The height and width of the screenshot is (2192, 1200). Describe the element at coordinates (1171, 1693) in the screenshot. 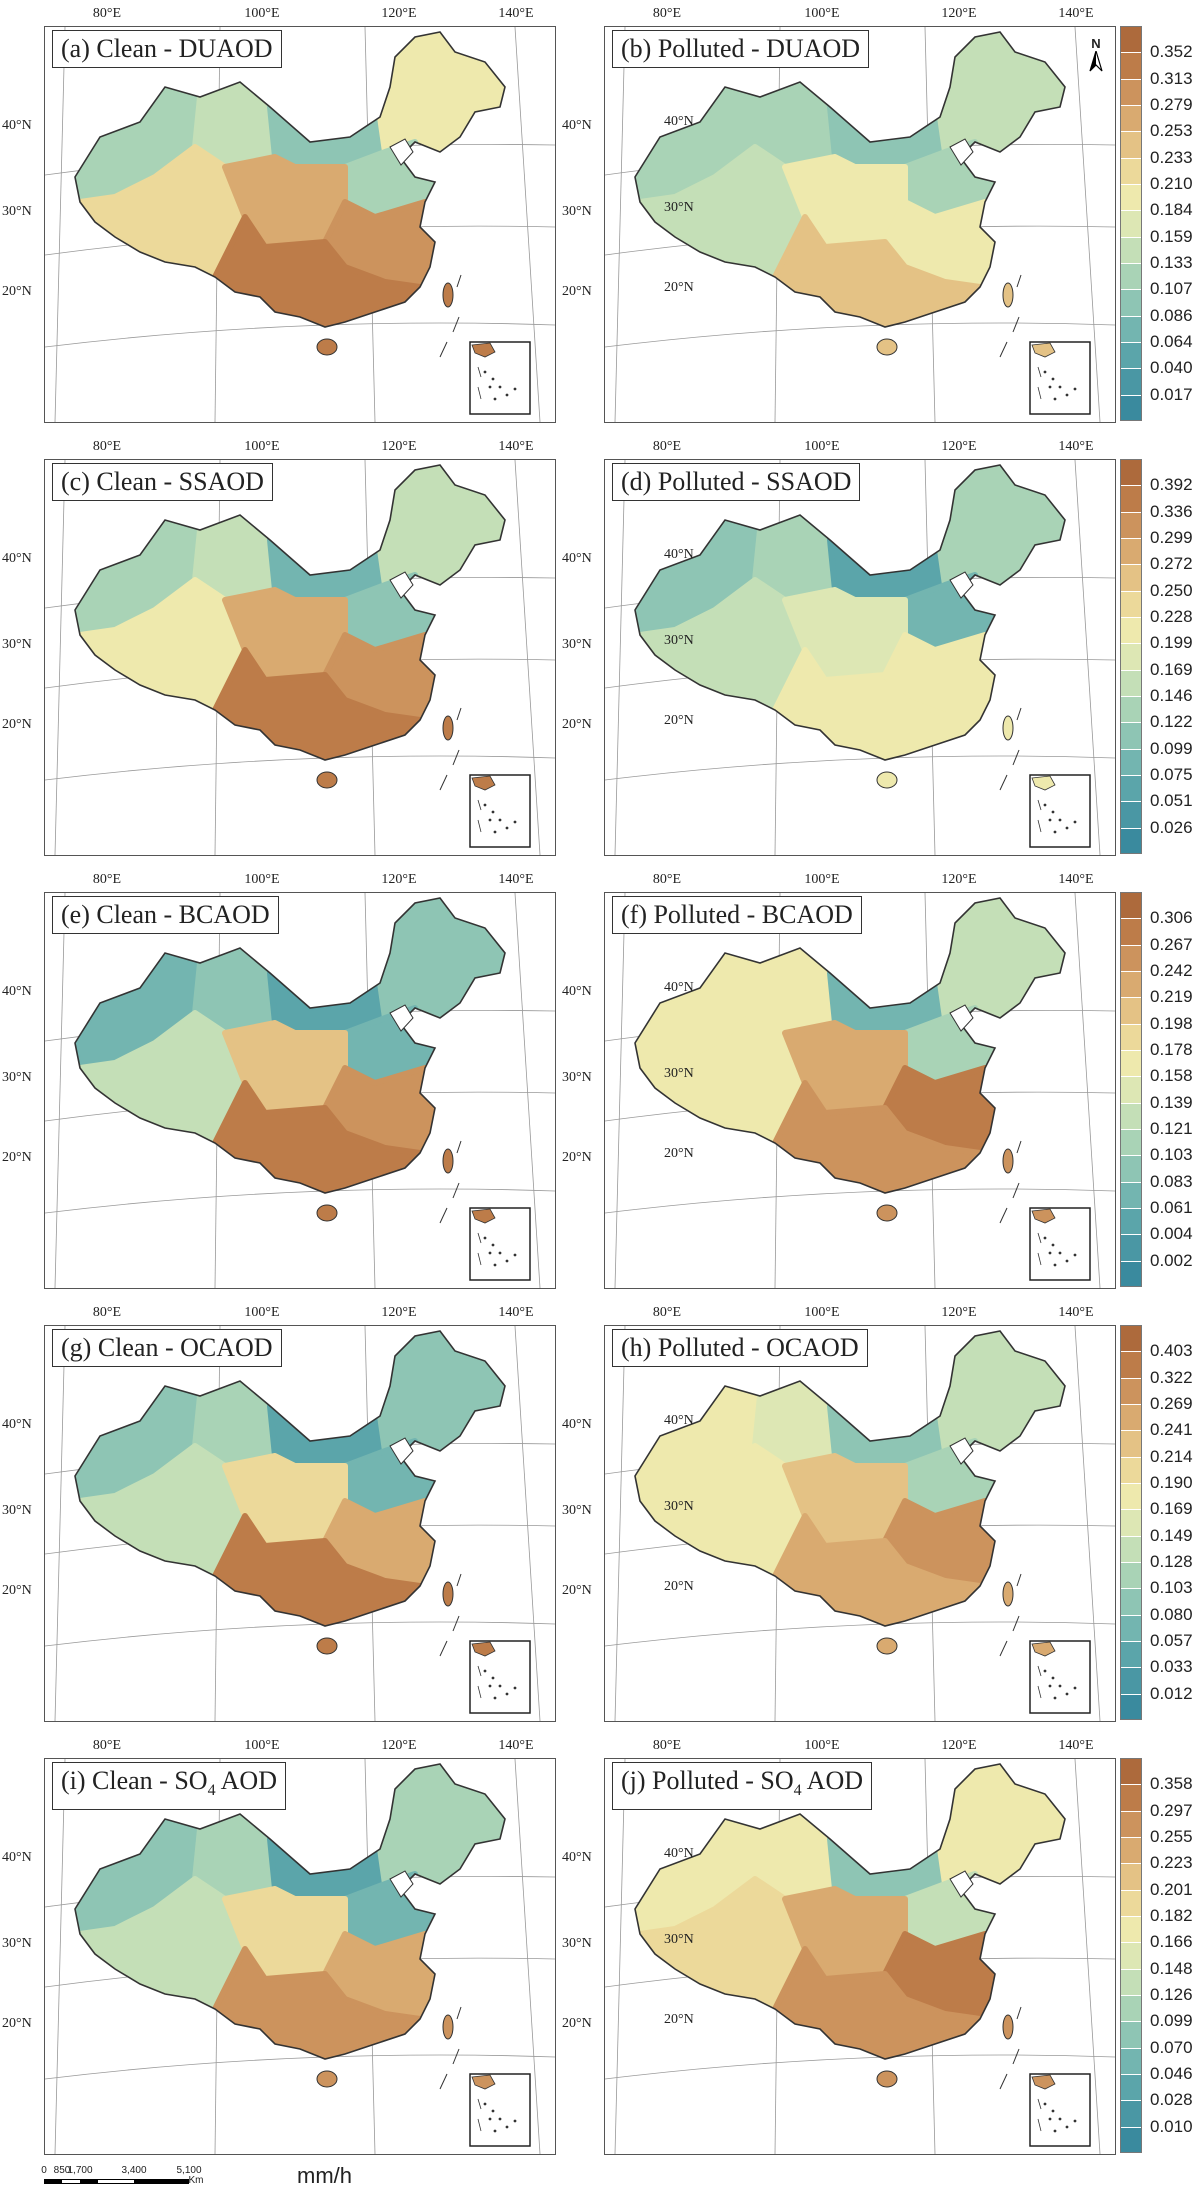

I see `legend-label: 0.012` at that location.